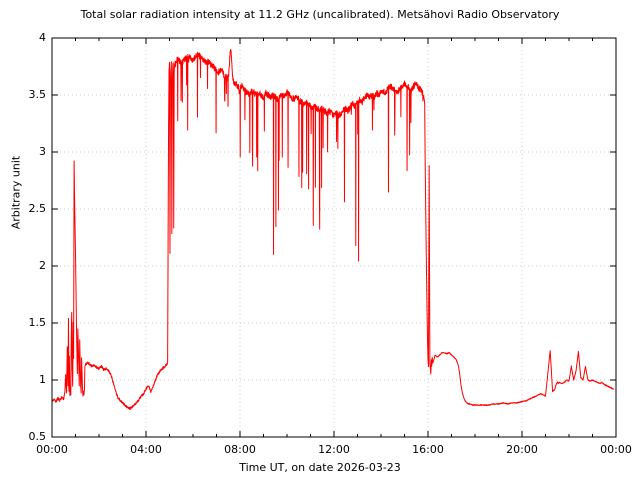  Describe the element at coordinates (37, 436) in the screenshot. I see `y-tick-label: 0.5` at that location.